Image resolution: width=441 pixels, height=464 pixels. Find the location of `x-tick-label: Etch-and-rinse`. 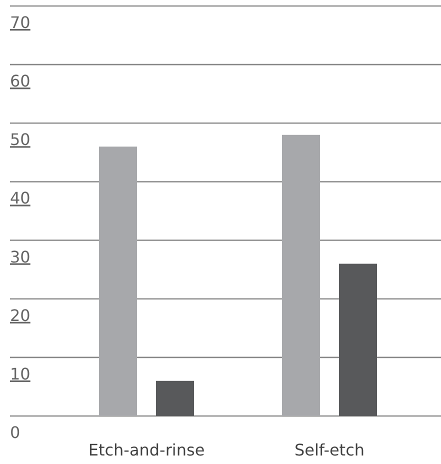

x-tick-label: Etch-and-rinse is located at coordinates (146, 450).